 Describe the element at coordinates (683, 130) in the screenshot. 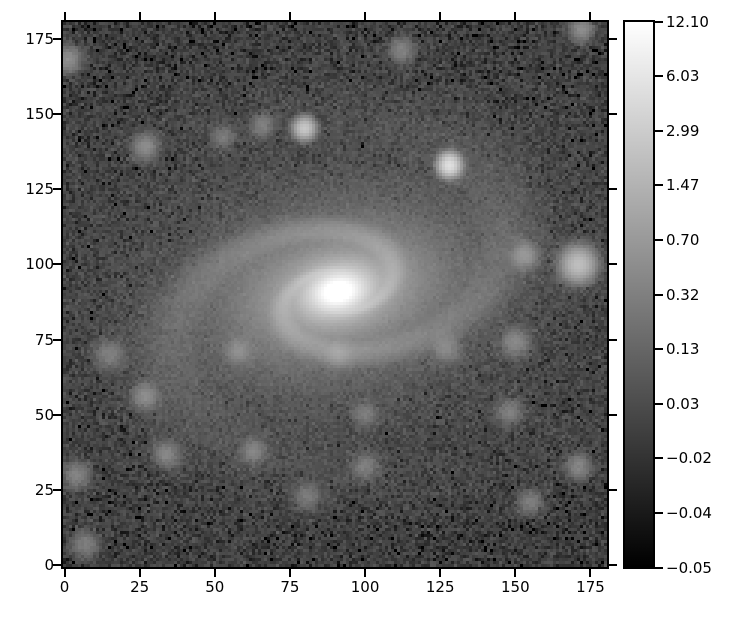

I see `colorbar-tick-label: 2.99` at that location.